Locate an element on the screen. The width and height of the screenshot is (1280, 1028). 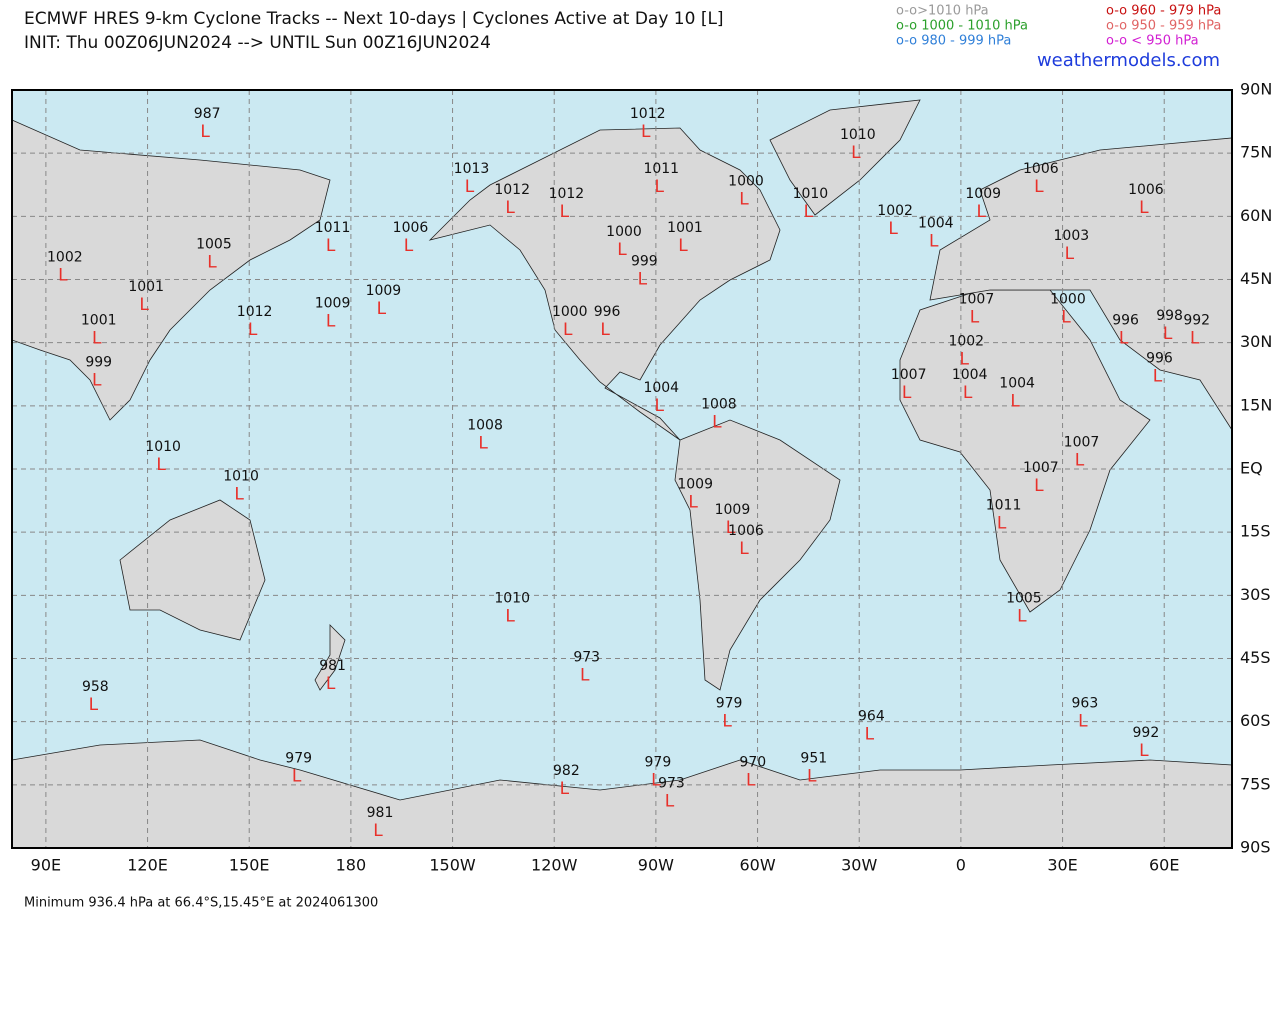
y-tick-label: 45S is located at coordinates (1255, 657).